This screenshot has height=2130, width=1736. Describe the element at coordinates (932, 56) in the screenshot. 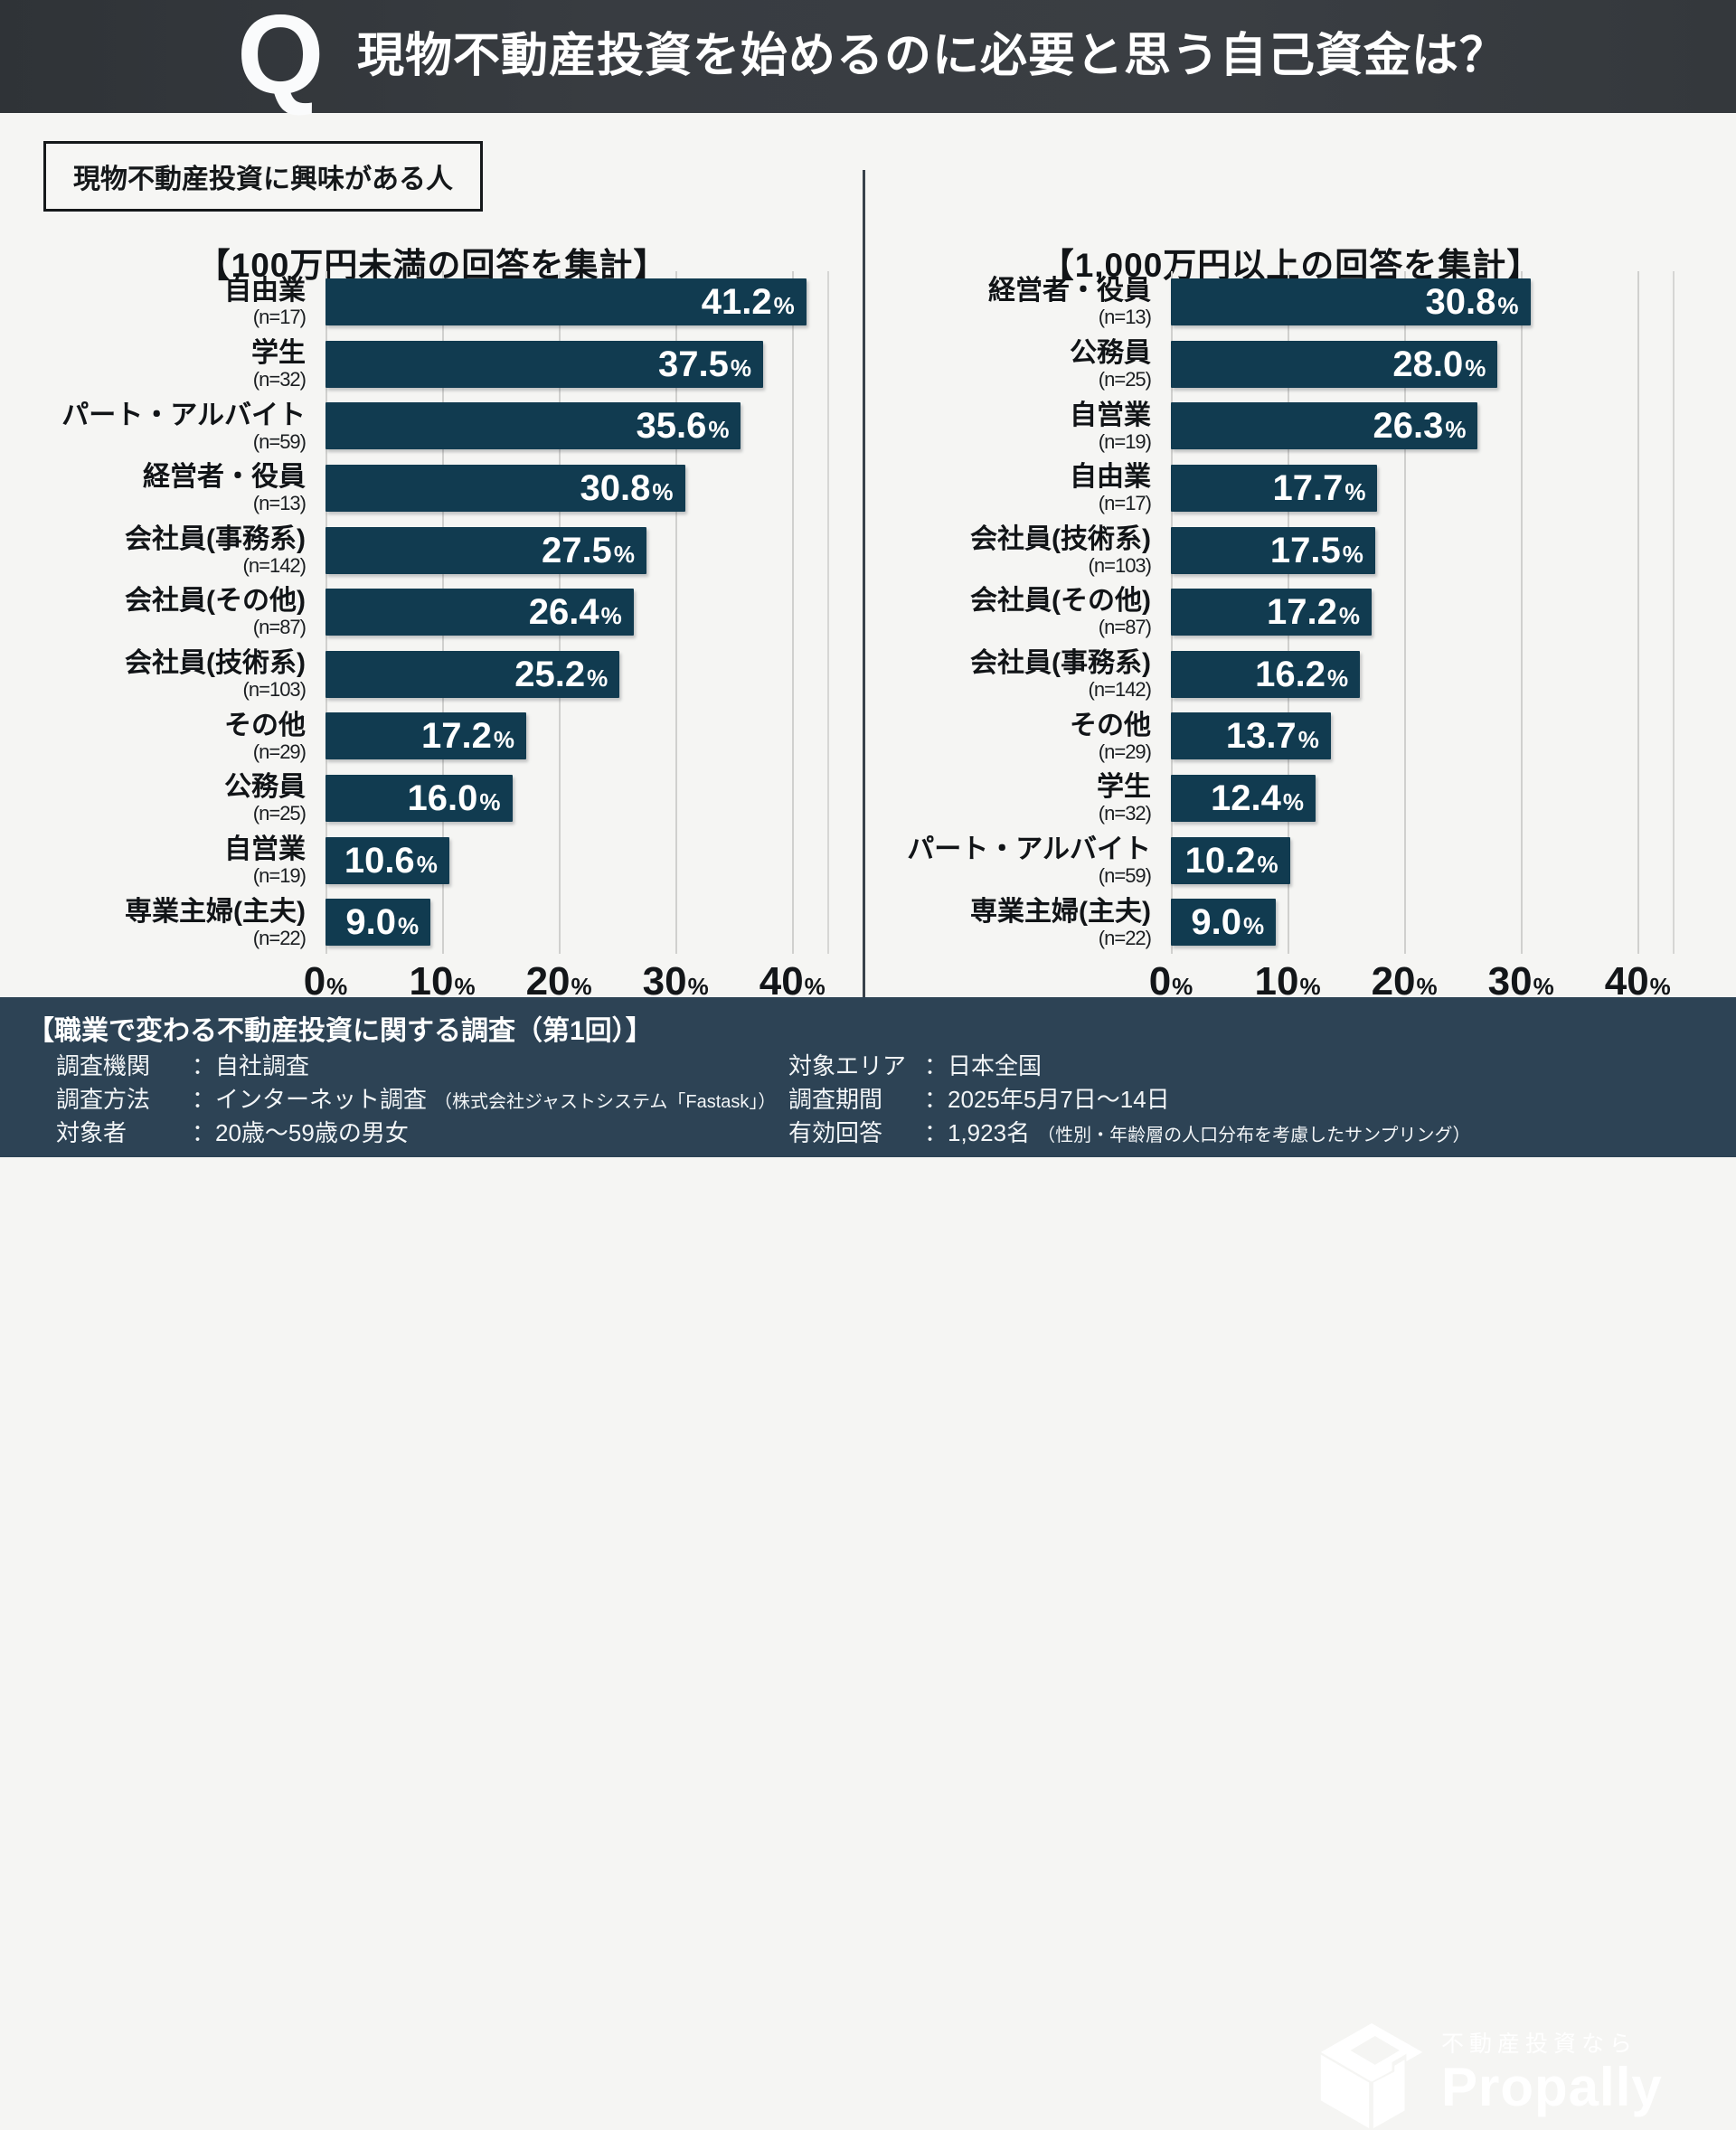

I see `page-title: 現物不動産投資を始めるのに必要と思う自己資金は？` at that location.